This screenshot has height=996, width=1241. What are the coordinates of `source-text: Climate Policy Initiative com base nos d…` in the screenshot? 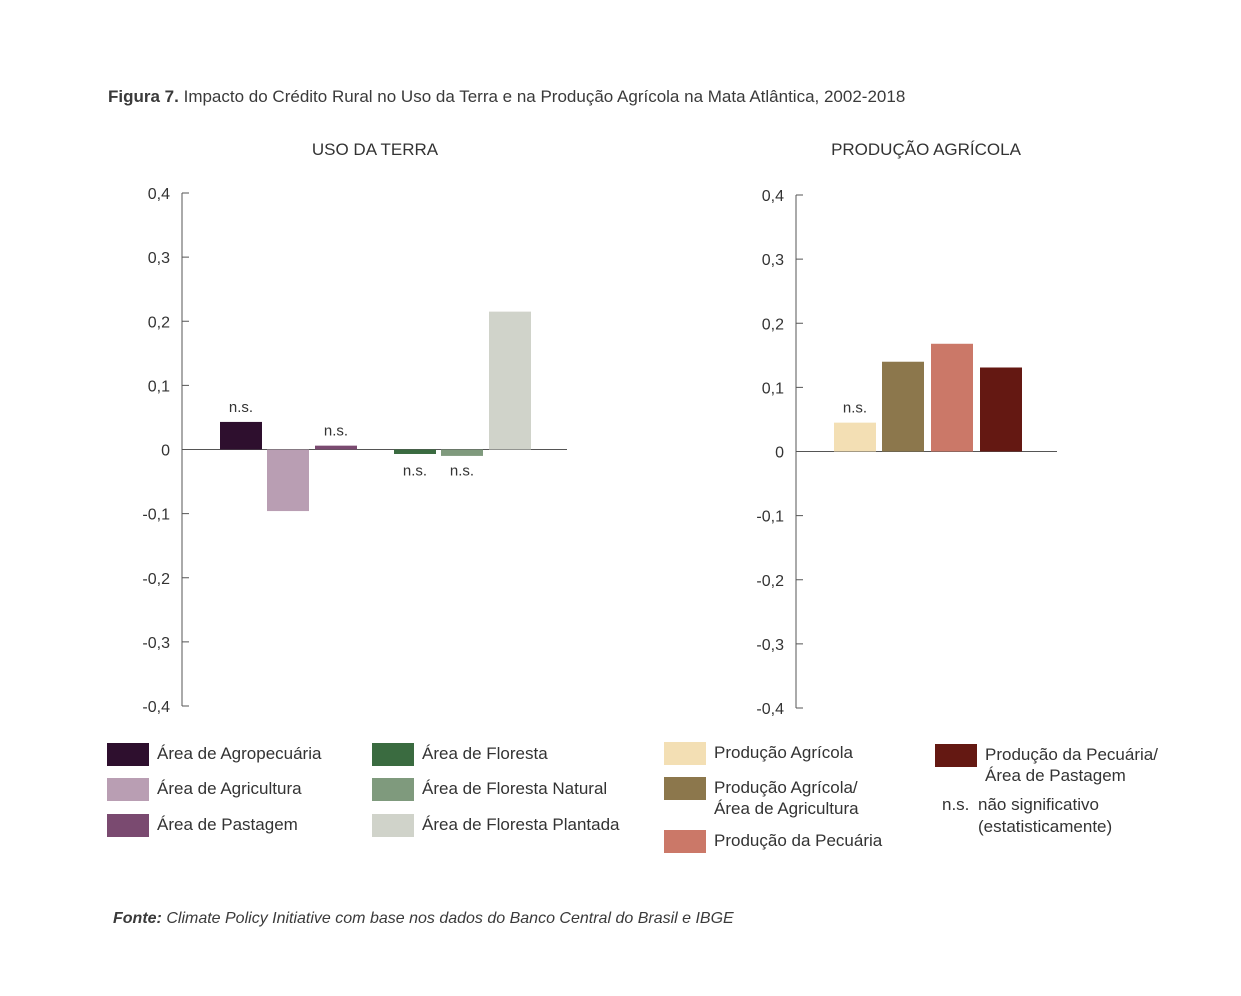 It's located at (450, 918).